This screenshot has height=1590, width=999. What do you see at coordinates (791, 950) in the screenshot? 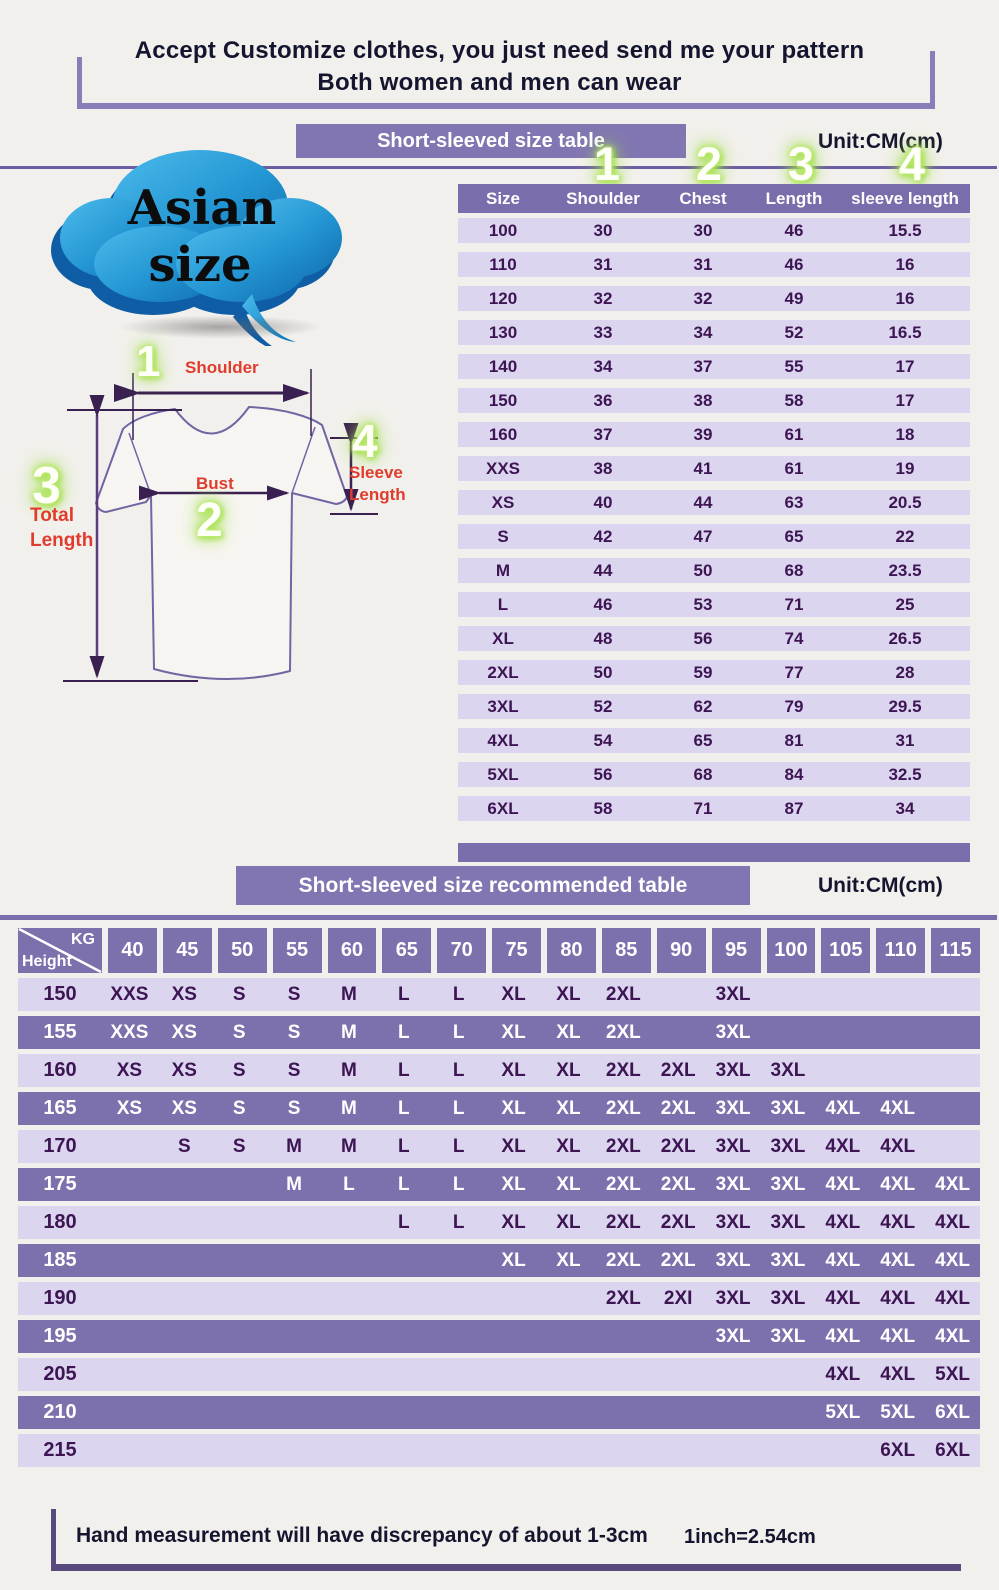
I see `weight-column-header: 100` at bounding box center [791, 950].